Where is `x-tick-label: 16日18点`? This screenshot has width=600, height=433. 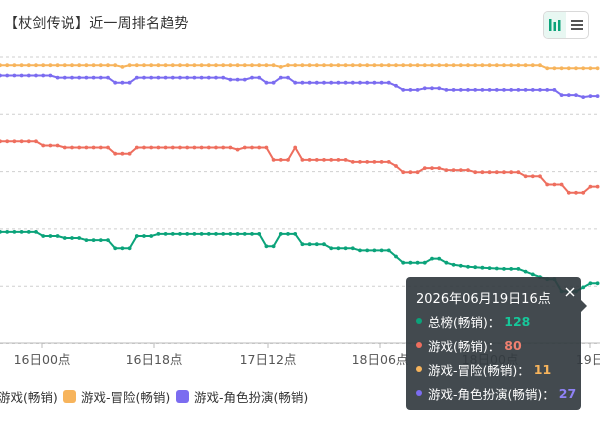
x-tick-label: 16日18点 is located at coordinates (154, 359).